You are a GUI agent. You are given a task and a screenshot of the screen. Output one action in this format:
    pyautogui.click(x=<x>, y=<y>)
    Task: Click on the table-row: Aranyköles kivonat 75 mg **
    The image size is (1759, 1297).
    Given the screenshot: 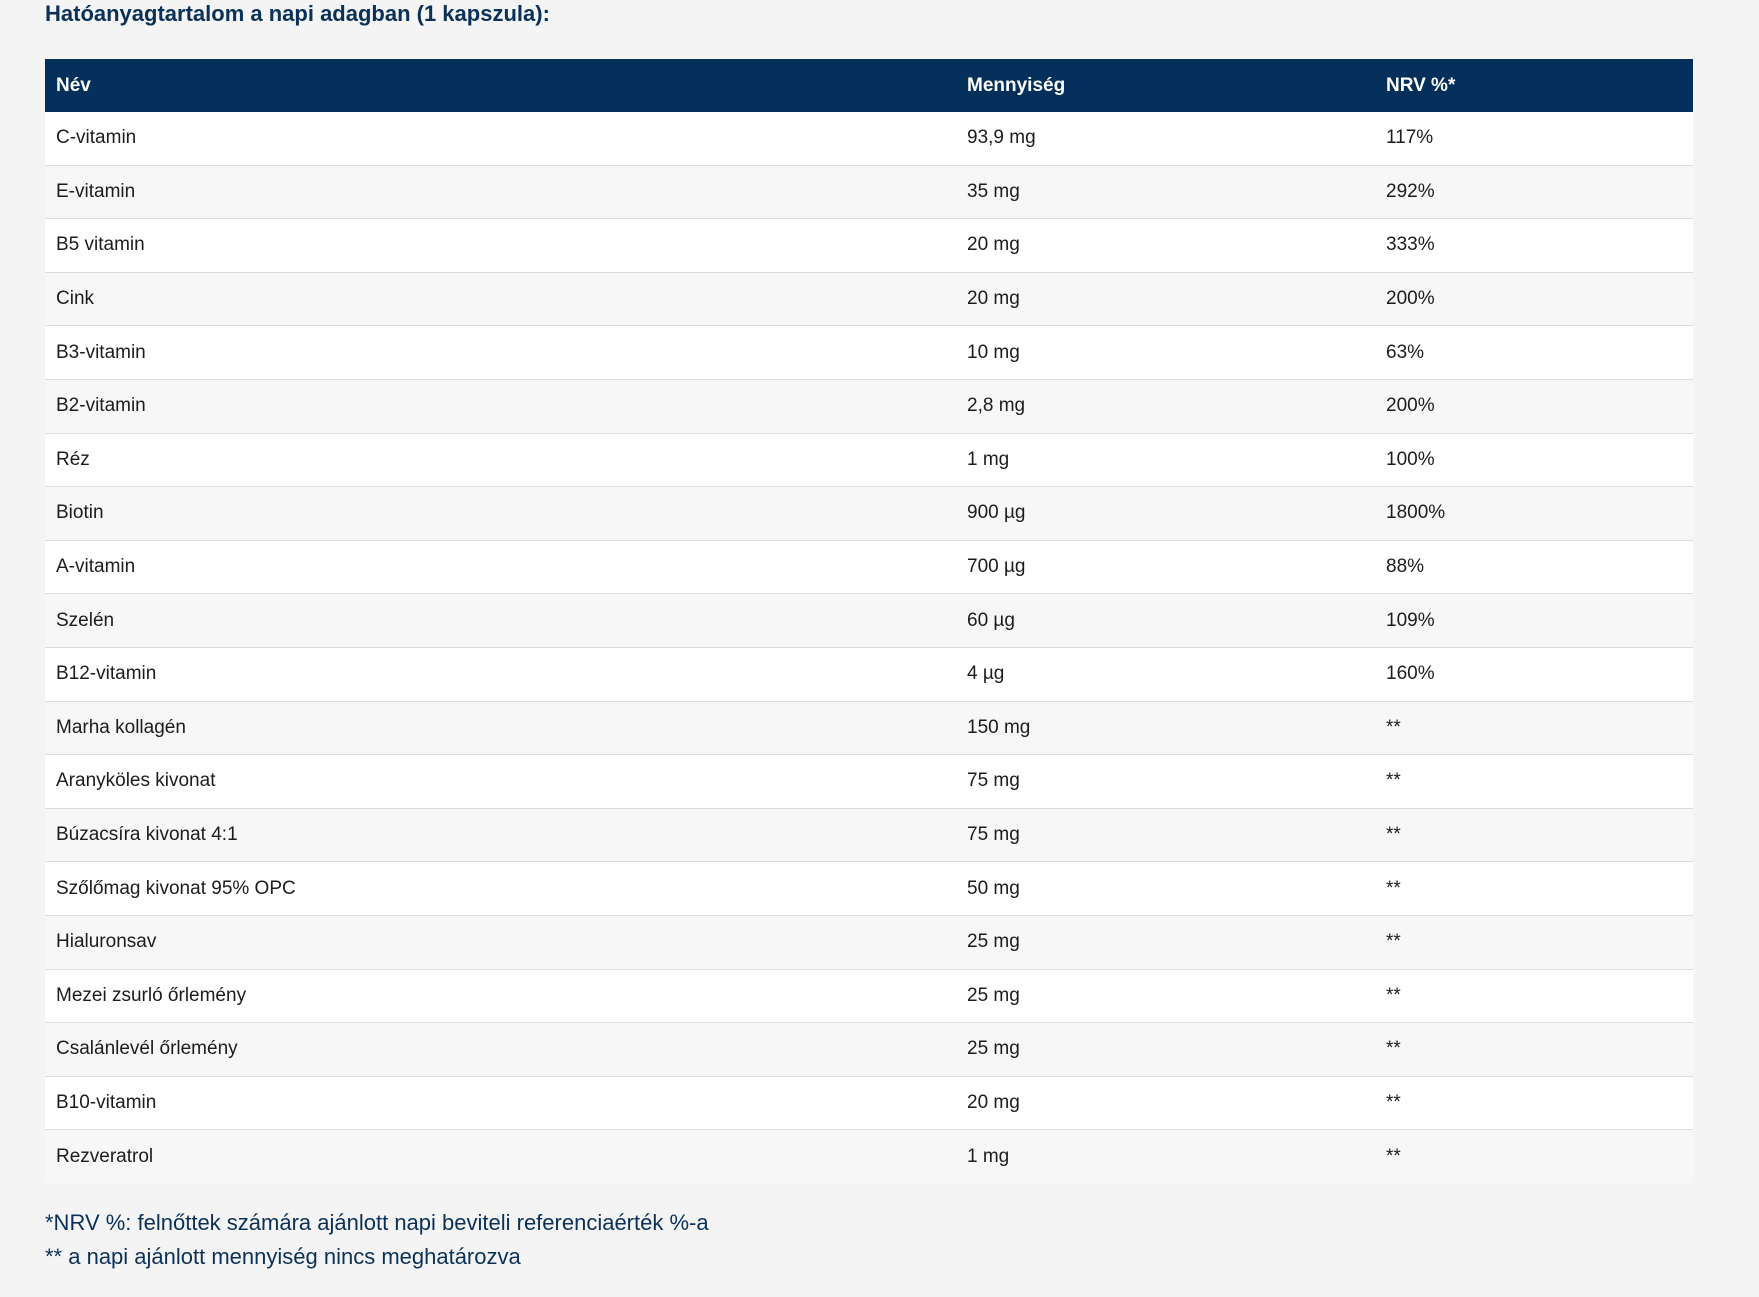 What is the action you would take?
    pyautogui.click(x=869, y=781)
    